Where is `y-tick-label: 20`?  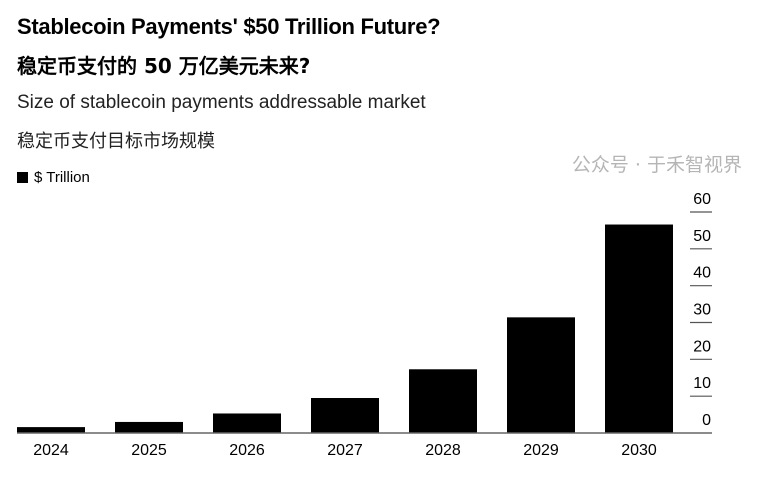
y-tick-label: 20 is located at coordinates (702, 346).